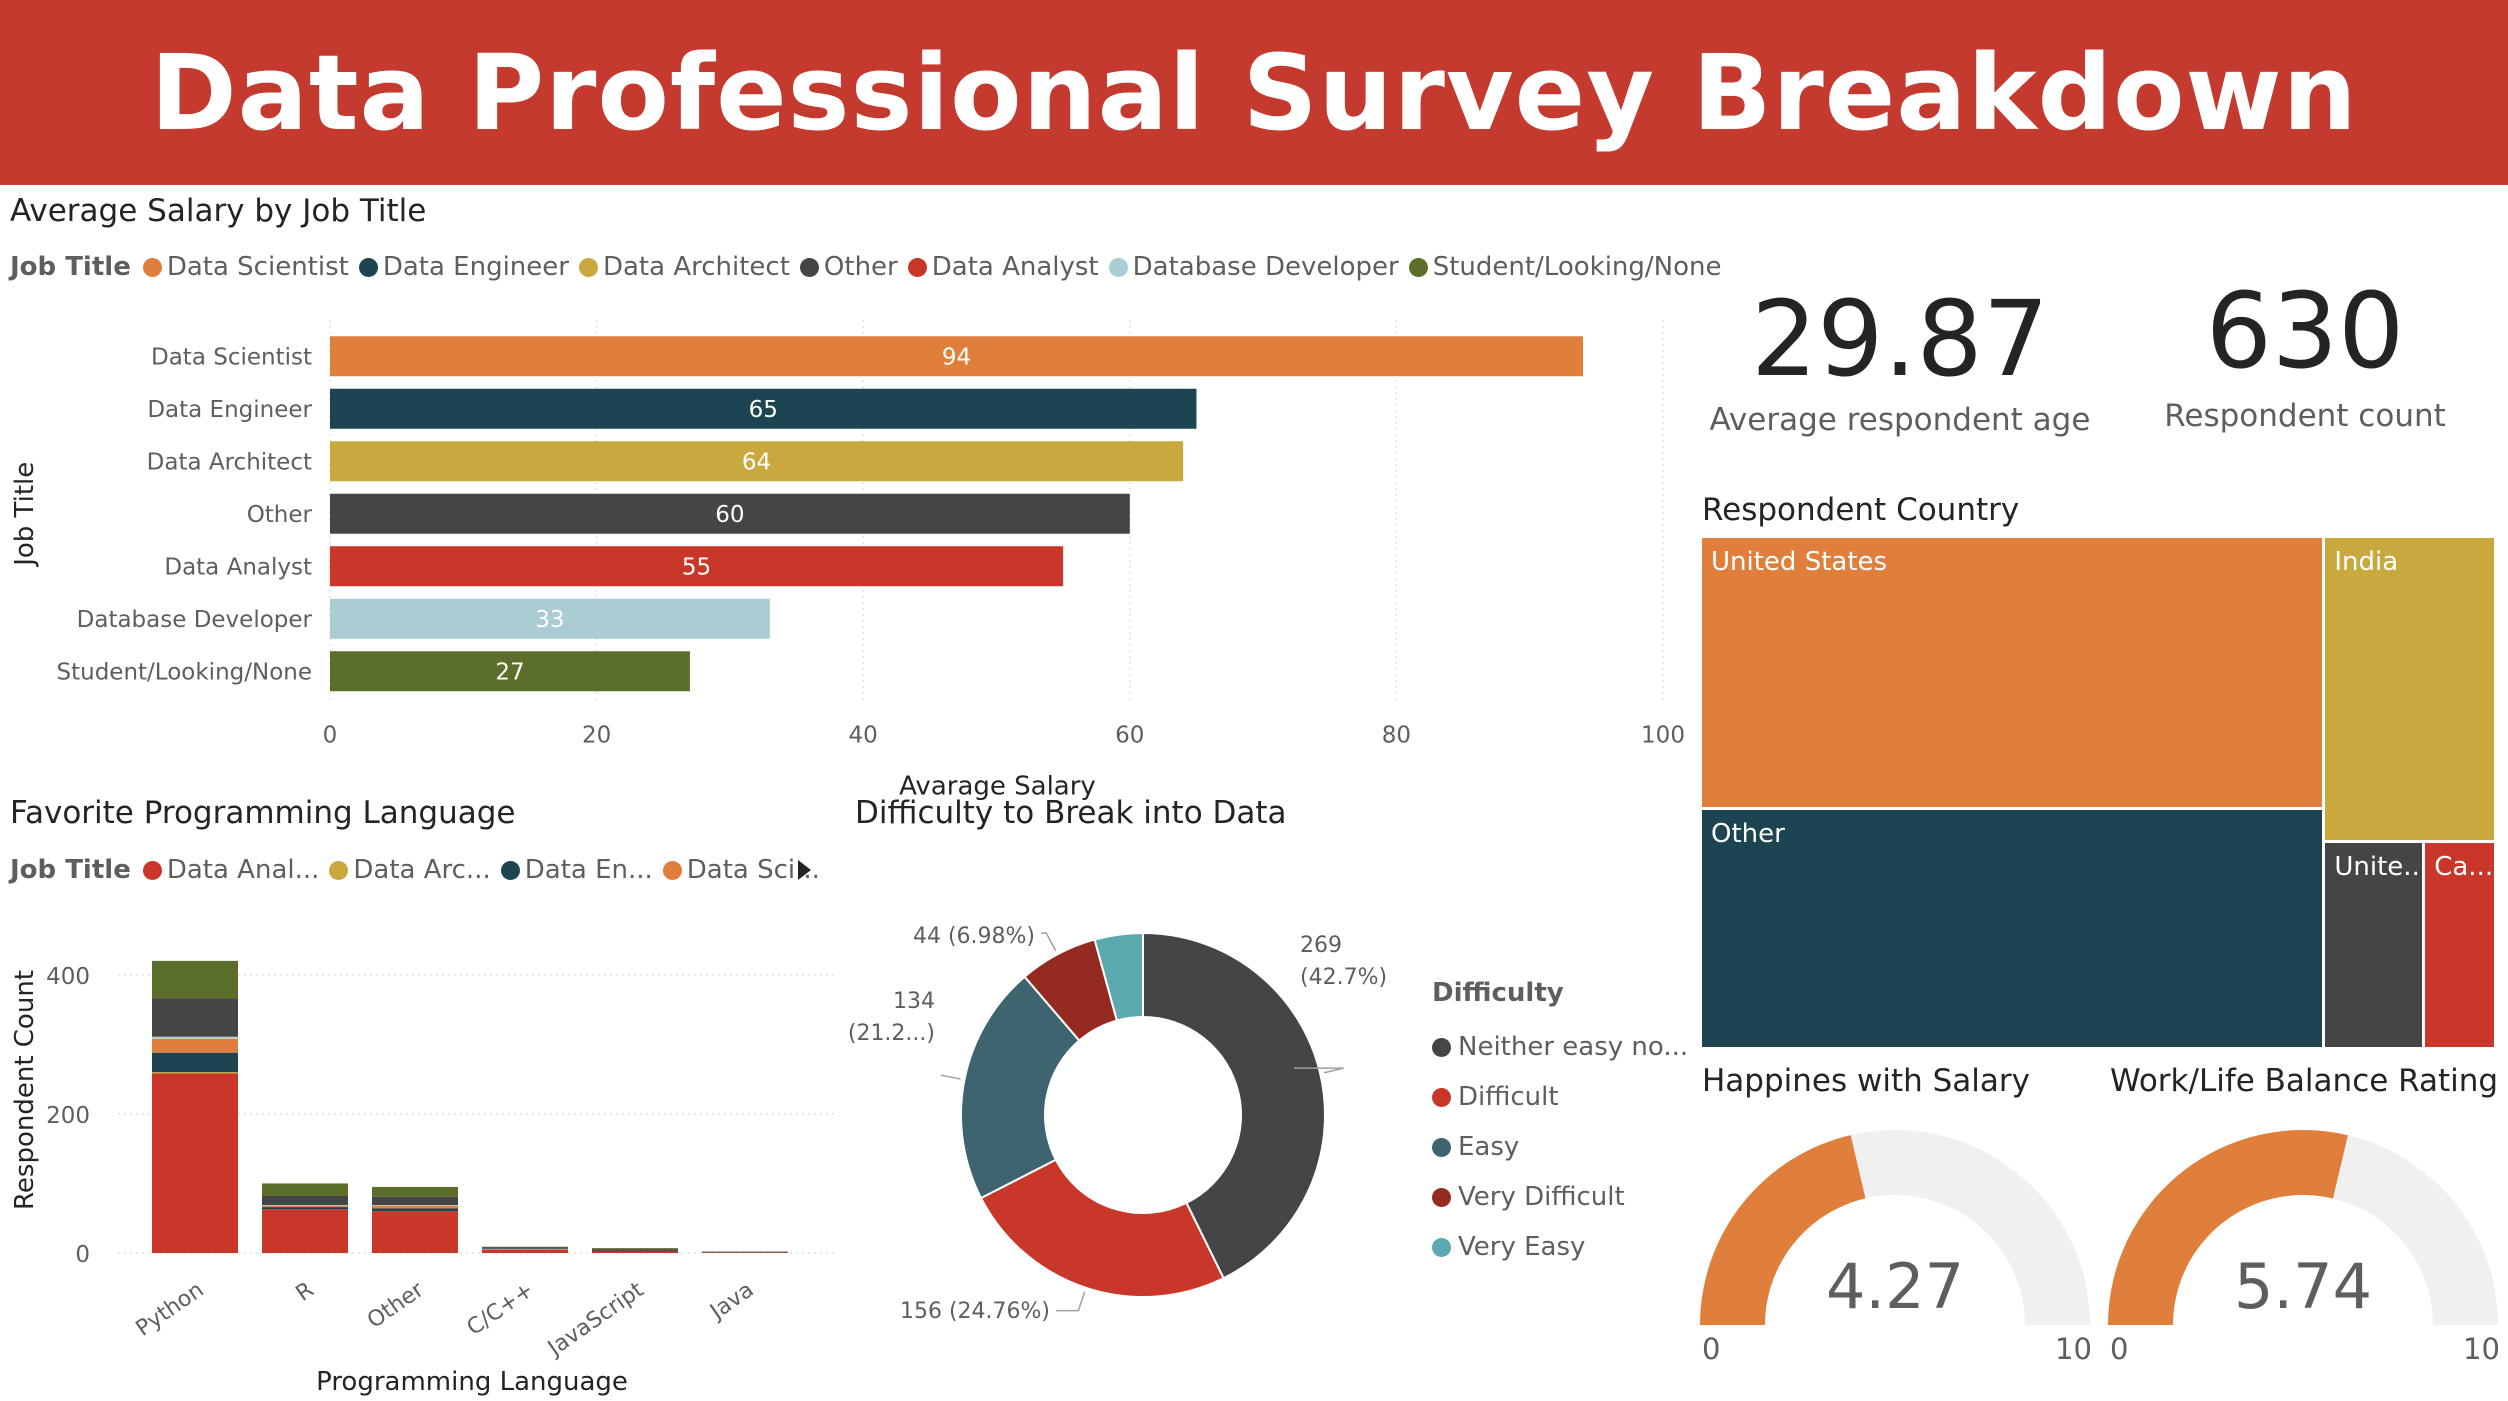 The width and height of the screenshot is (2508, 1401). Describe the element at coordinates (184, 672) in the screenshot. I see `y-tick-label: Student/Looking/None` at that location.